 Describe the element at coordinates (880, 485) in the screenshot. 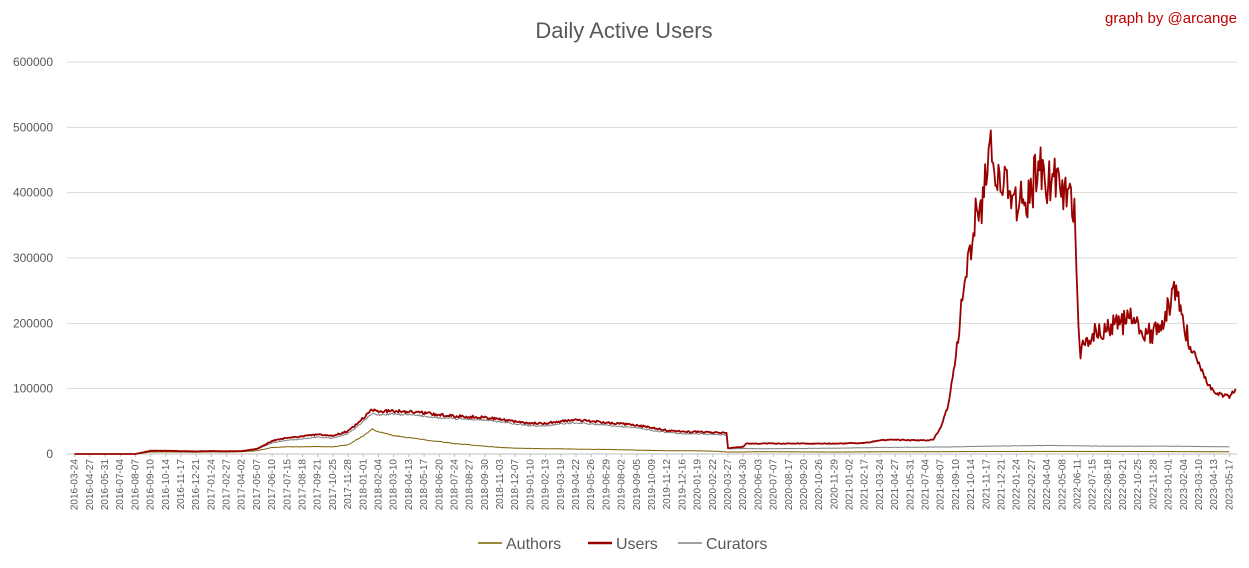

I see `x-tick-label: 2021-03-24` at that location.